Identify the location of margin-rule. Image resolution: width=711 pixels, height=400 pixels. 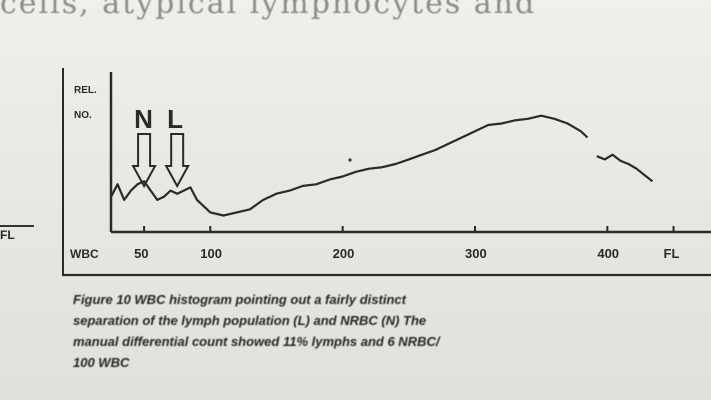
(17, 236).